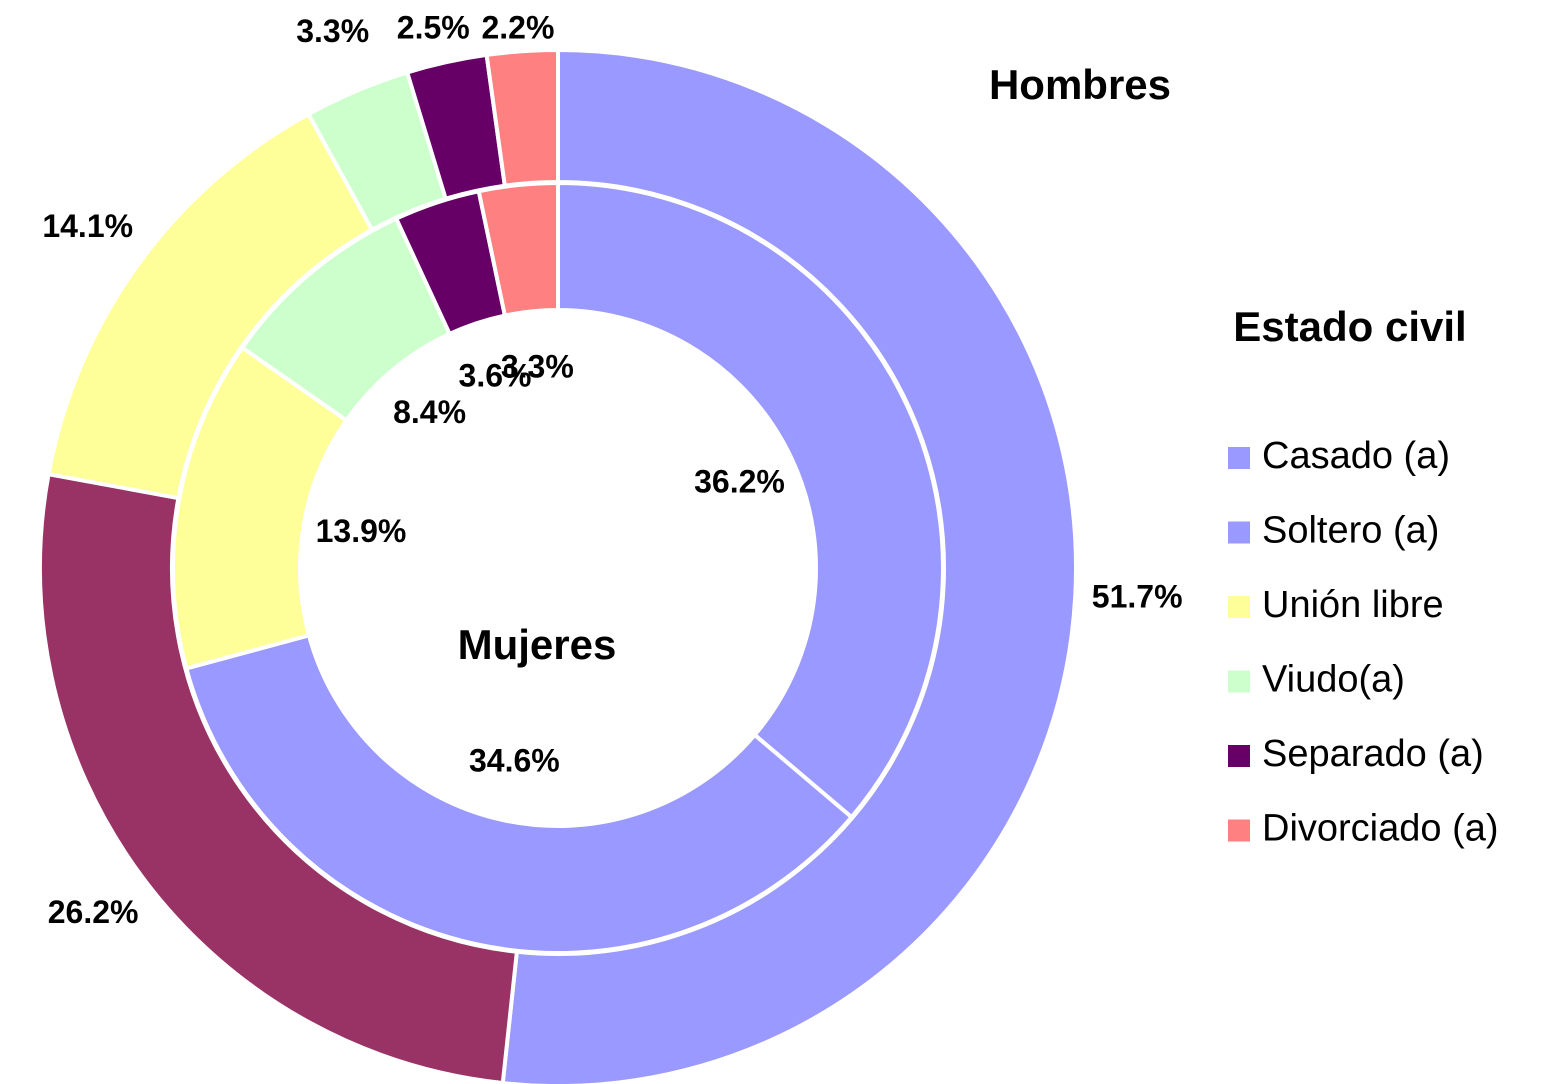 This screenshot has height=1084, width=1543. I want to click on legend-label: Soltero (a), so click(1350, 531).